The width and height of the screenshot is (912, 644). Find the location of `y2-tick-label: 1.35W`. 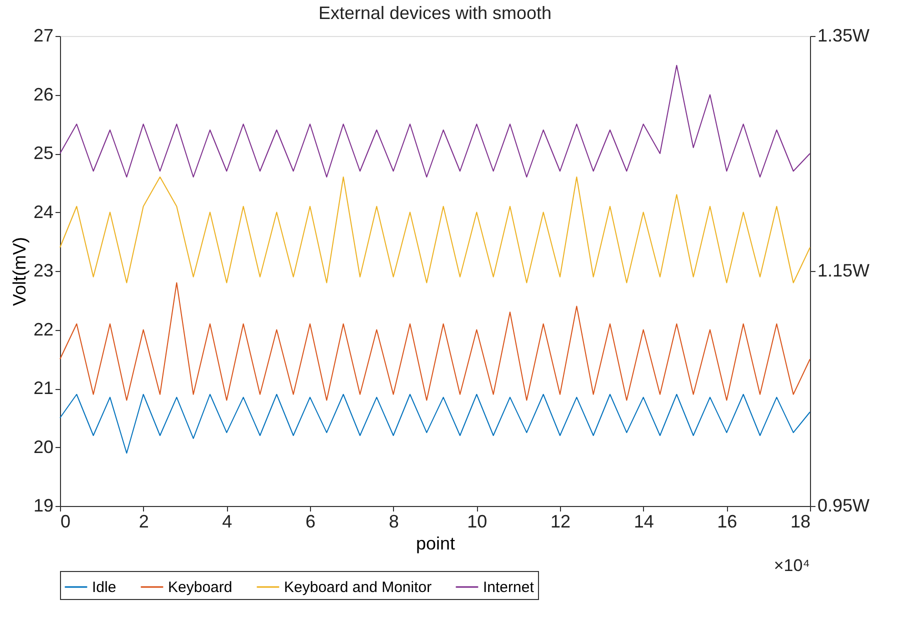

y2-tick-label: 1.35W is located at coordinates (844, 36).